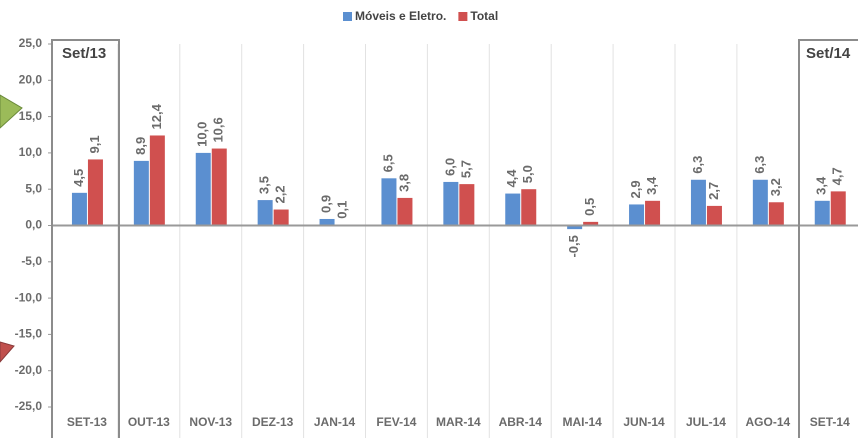 The width and height of the screenshot is (858, 438). What do you see at coordinates (830, 422) in the screenshot?
I see `x-tick-label: SET-14` at bounding box center [830, 422].